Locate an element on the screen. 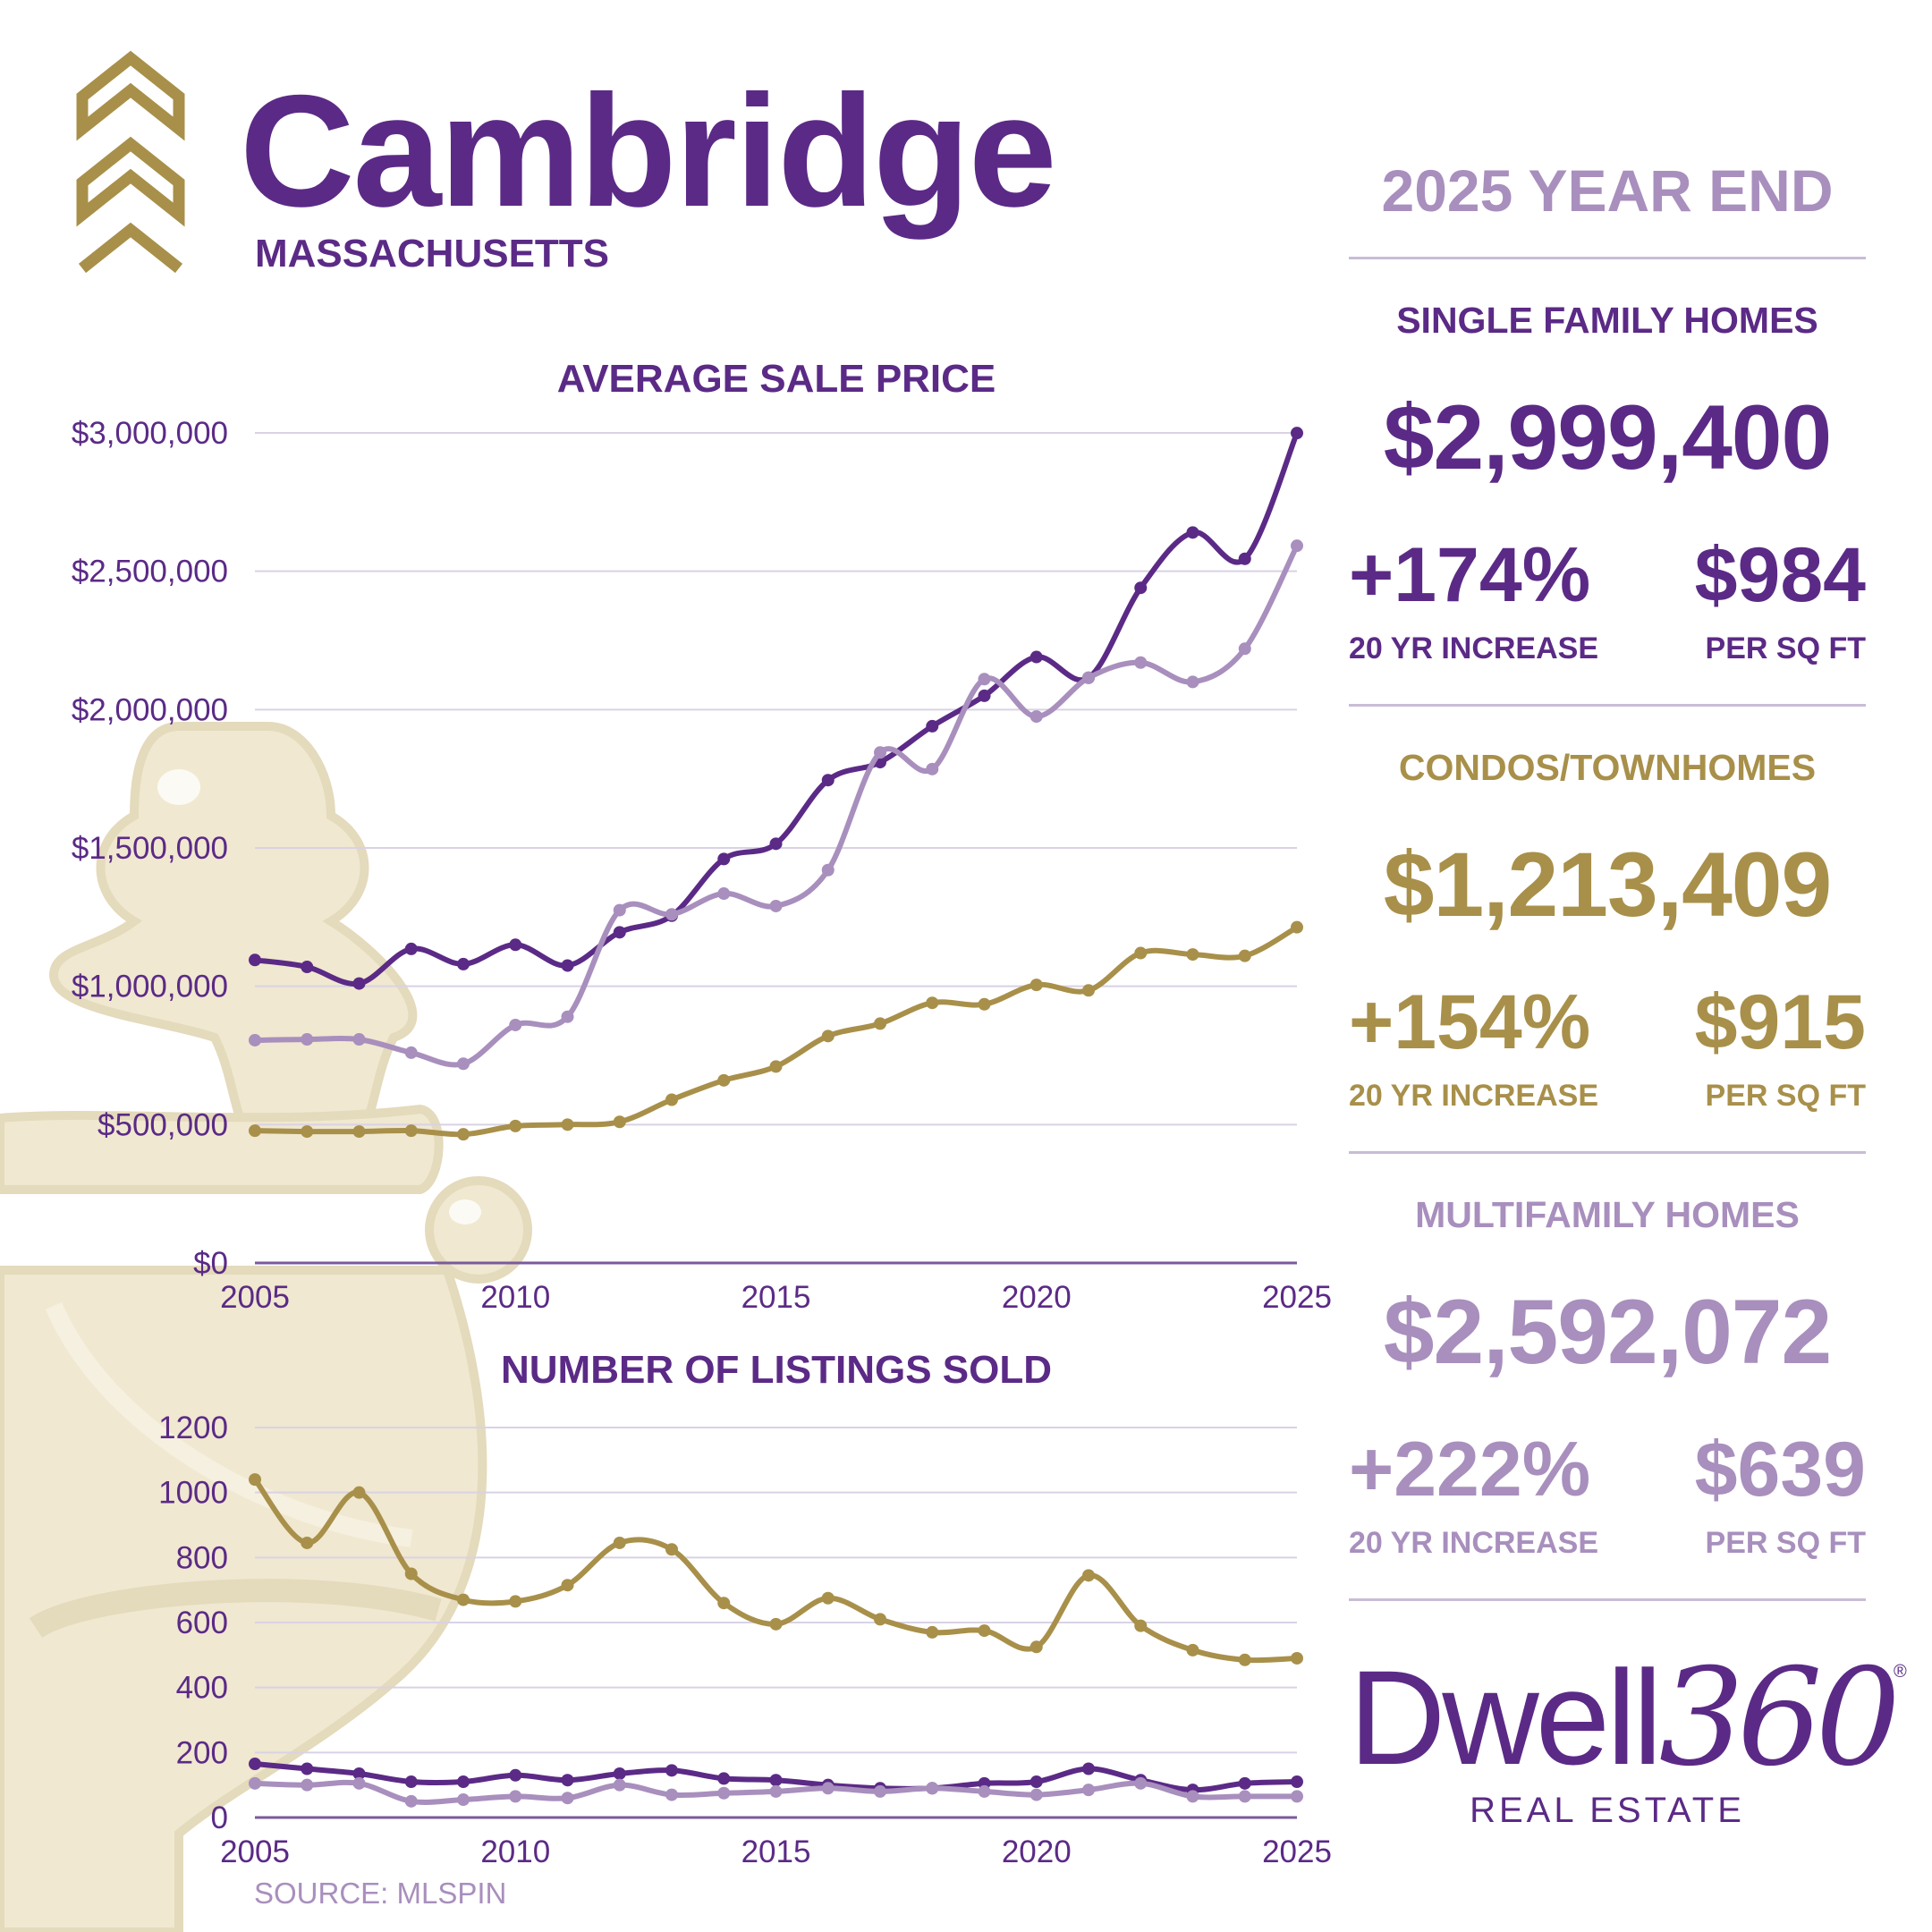 Image resolution: width=1932 pixels, height=1932 pixels. avg-price-condos: $1,213,409 is located at coordinates (1608, 885).